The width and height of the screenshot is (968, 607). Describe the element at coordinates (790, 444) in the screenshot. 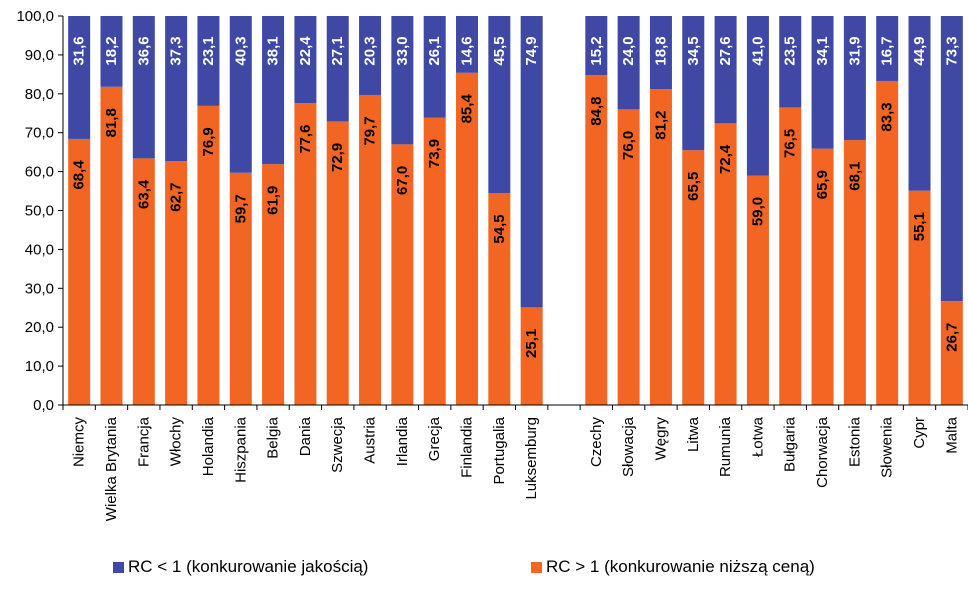

I see `x-tick-label: Bułgaria` at that location.